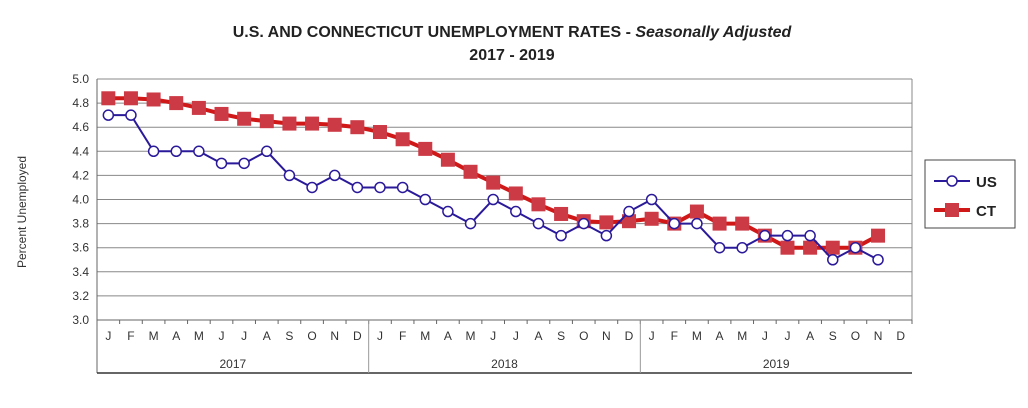  I want to click on y-tick-label: 4.6, so click(80, 127).